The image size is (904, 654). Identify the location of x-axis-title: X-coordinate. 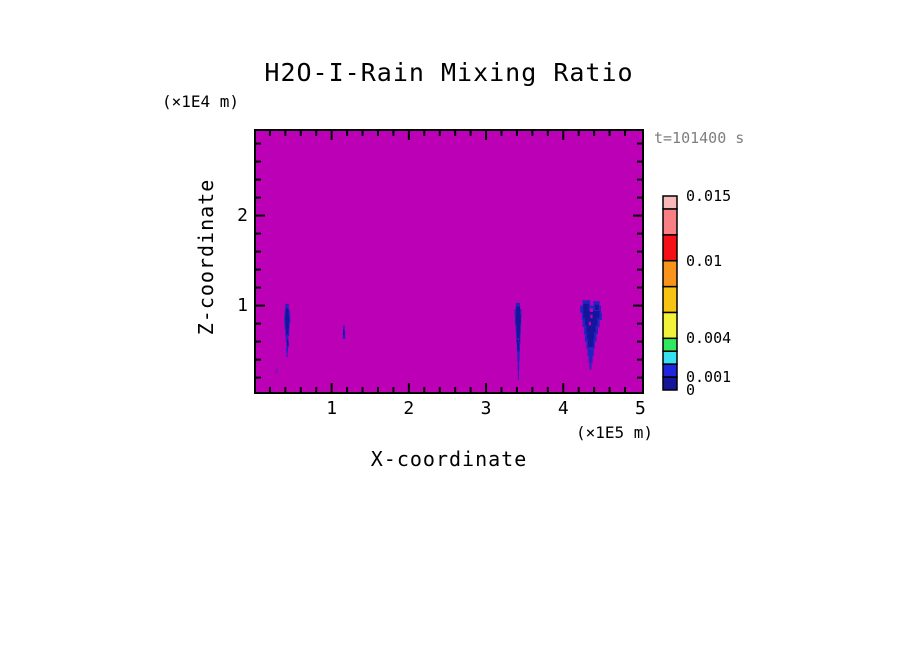
(449, 459).